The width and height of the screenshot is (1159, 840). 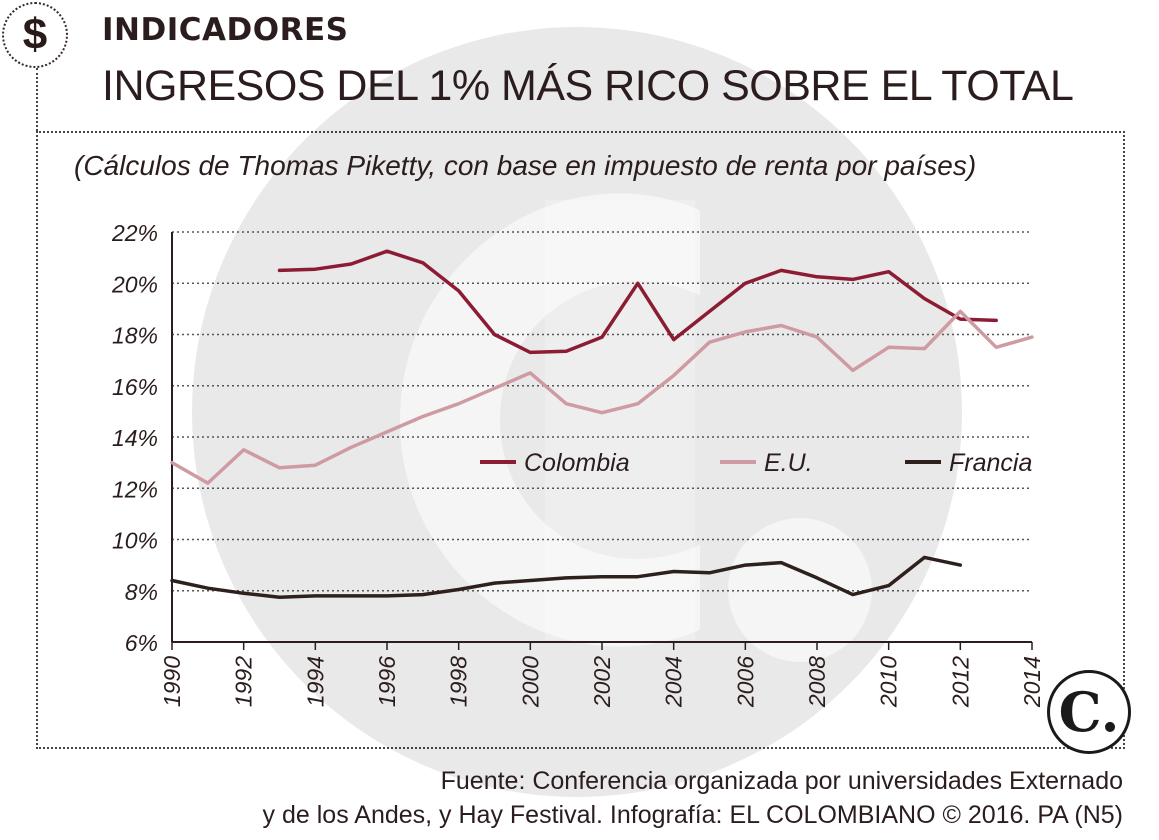 I want to click on watermark-bar, so click(x=620, y=420).